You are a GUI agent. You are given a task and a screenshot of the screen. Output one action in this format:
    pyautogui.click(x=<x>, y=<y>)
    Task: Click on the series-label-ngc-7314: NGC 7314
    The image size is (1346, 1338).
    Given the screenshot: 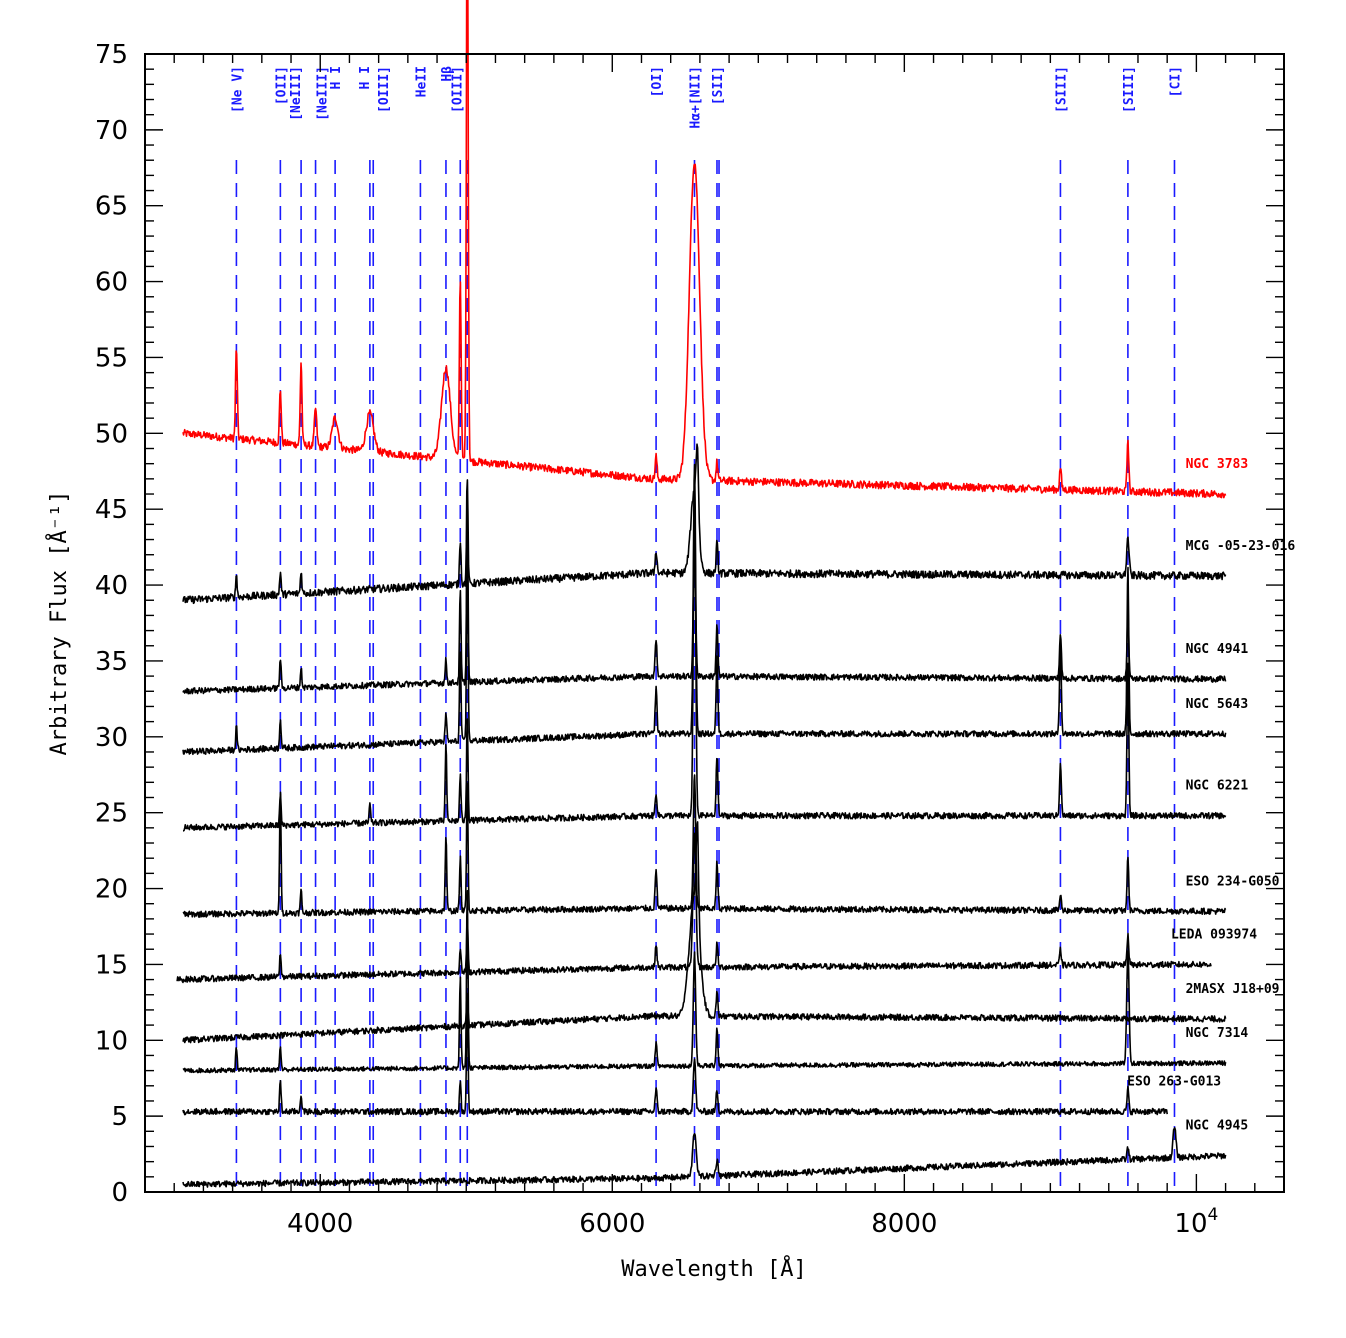 What is the action you would take?
    pyautogui.click(x=1217, y=1033)
    